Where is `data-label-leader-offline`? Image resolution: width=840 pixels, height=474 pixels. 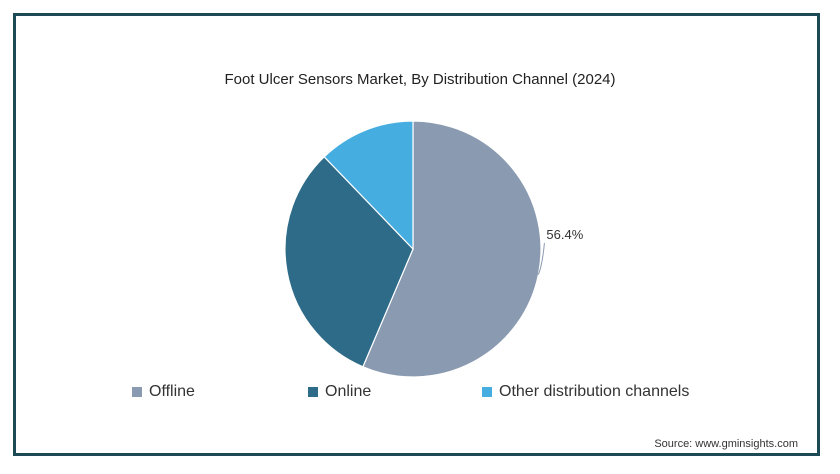
data-label-leader-offline is located at coordinates (541, 258).